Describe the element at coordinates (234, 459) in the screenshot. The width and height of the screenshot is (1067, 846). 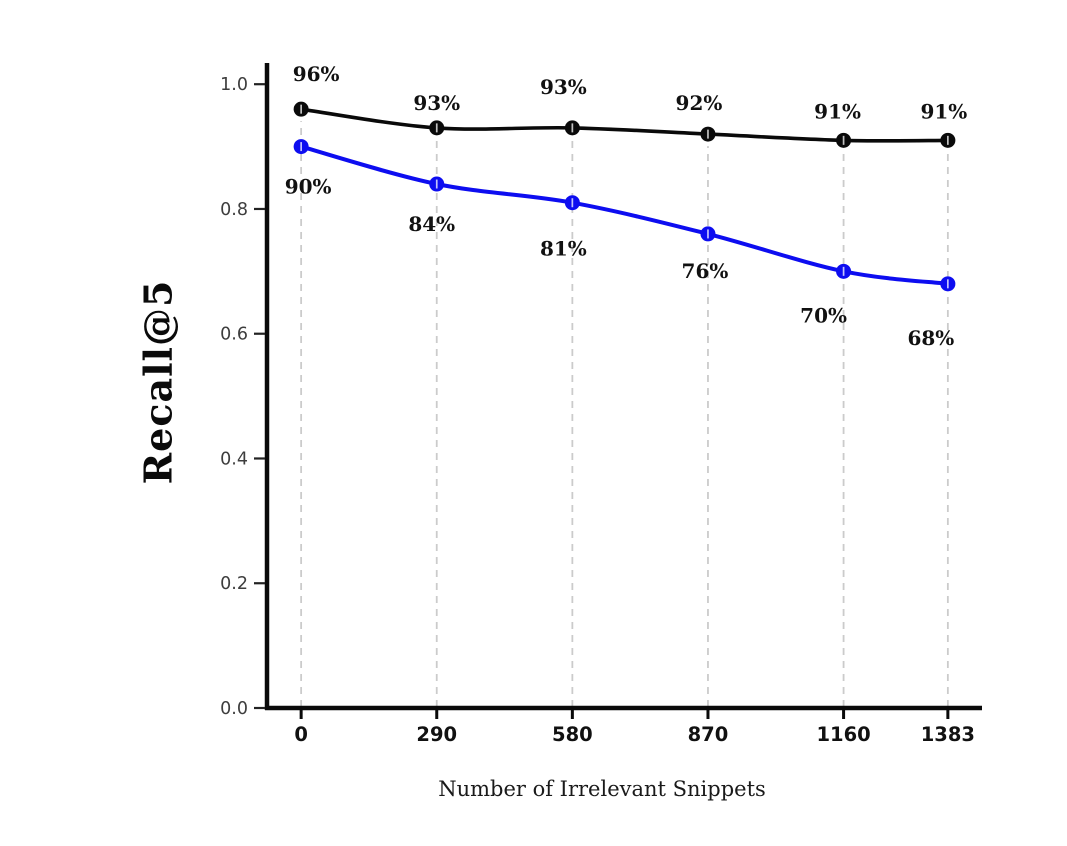
I see `y-tick-label-0.4: 0.4` at that location.